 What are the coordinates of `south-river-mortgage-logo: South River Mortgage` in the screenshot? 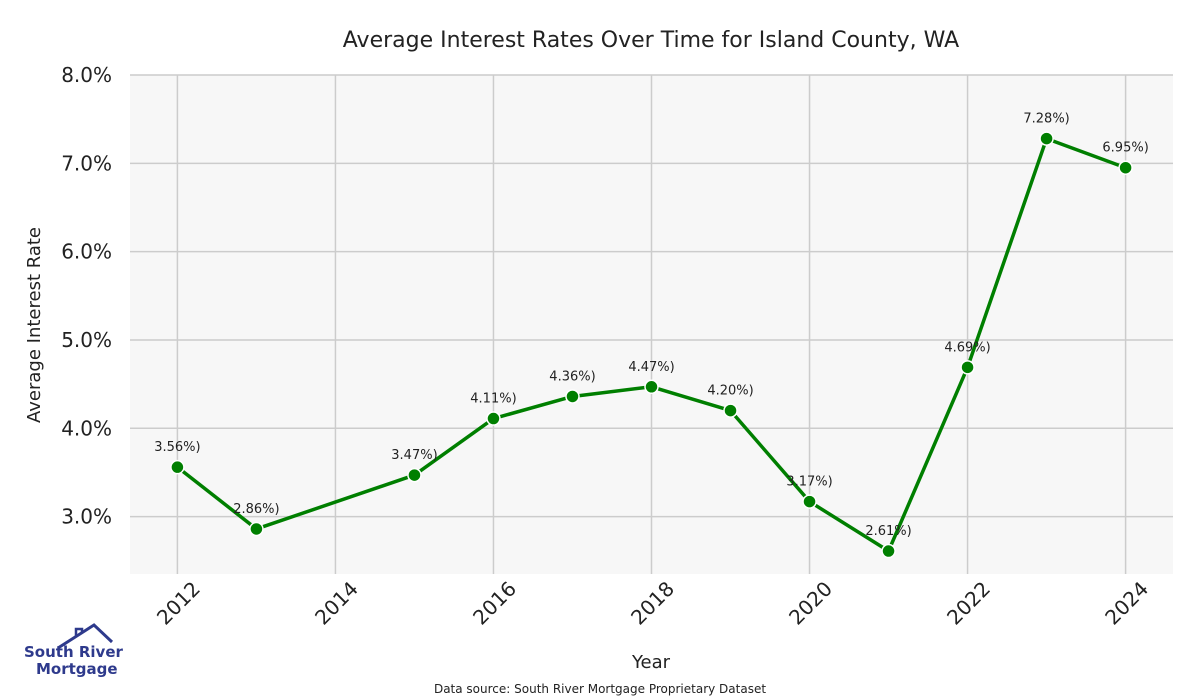 It's located at (69, 652).